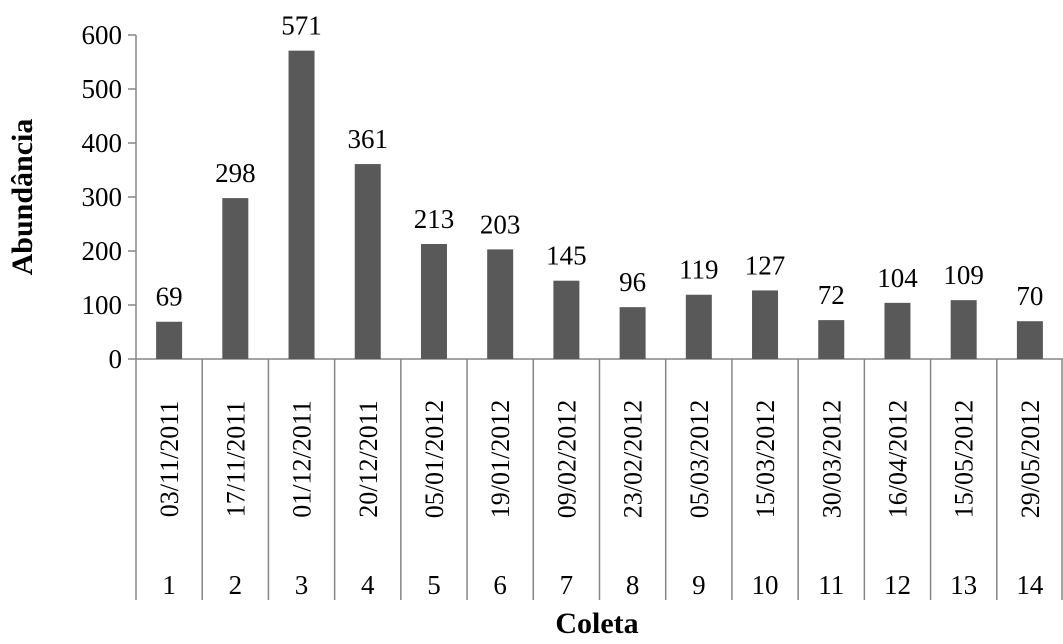  I want to click on x-category-date-label: 09/02/2012, so click(566, 459).